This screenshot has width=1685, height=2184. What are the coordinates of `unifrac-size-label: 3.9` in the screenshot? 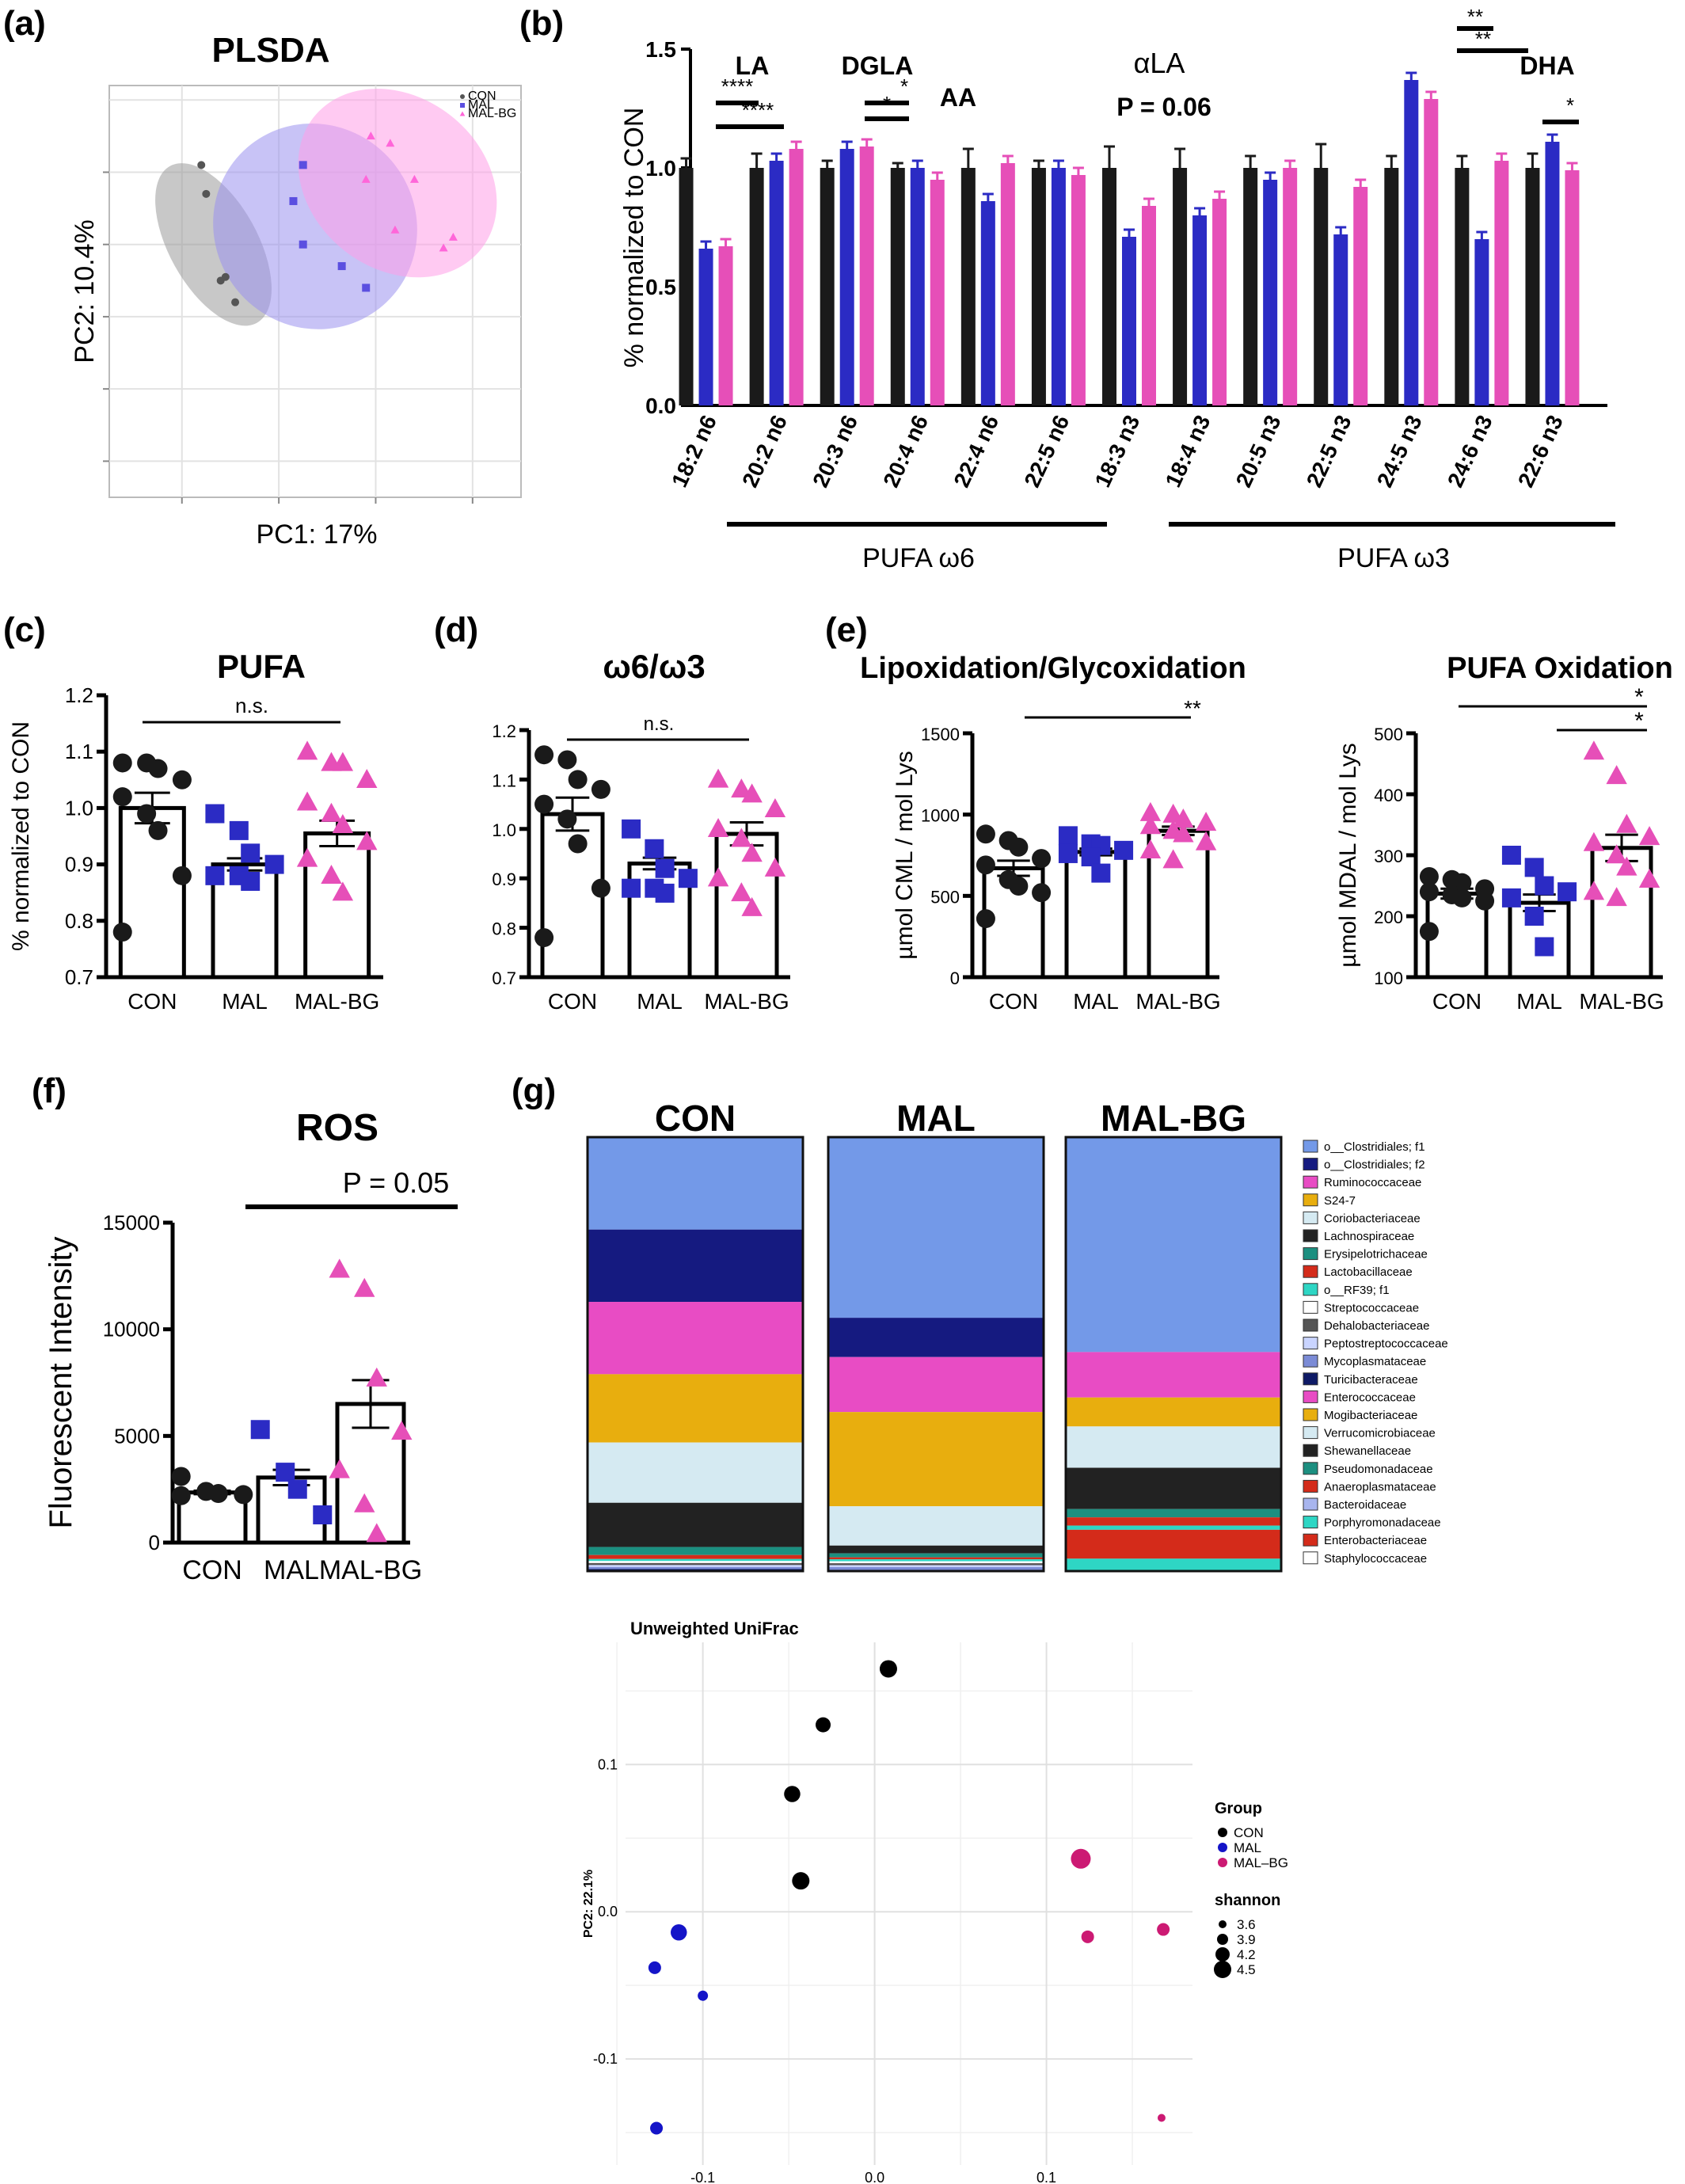 It's located at (1246, 1939).